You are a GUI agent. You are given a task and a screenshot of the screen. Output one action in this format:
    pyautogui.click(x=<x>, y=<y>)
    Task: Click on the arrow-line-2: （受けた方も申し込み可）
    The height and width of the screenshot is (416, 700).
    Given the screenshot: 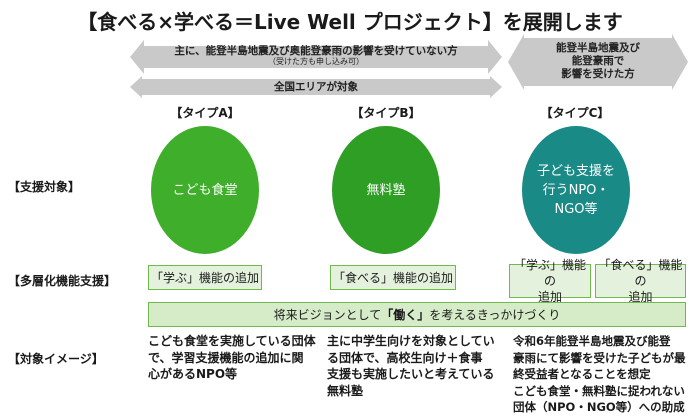 What is the action you would take?
    pyautogui.click(x=316, y=61)
    